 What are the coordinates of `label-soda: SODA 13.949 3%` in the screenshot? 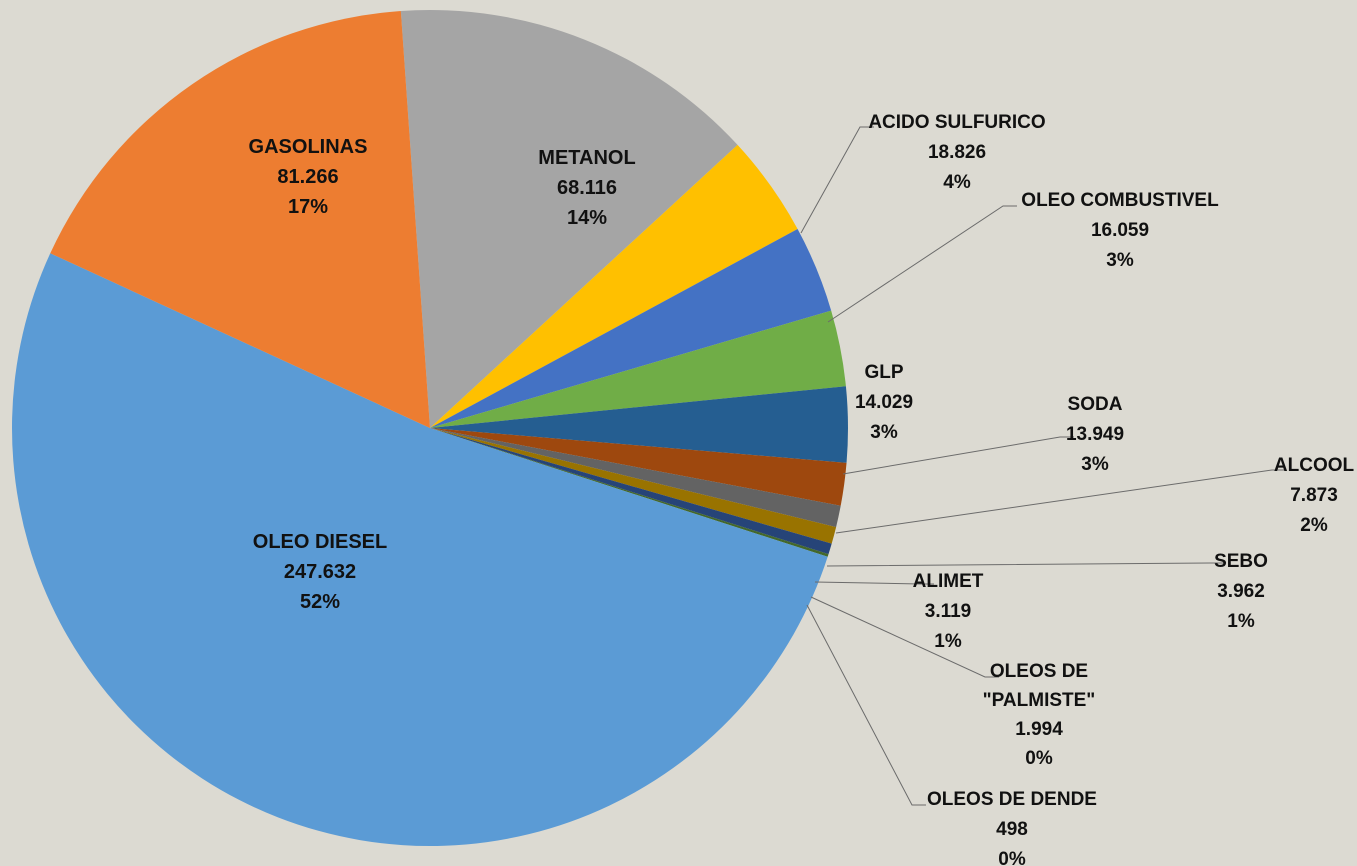 It's located at (1095, 434).